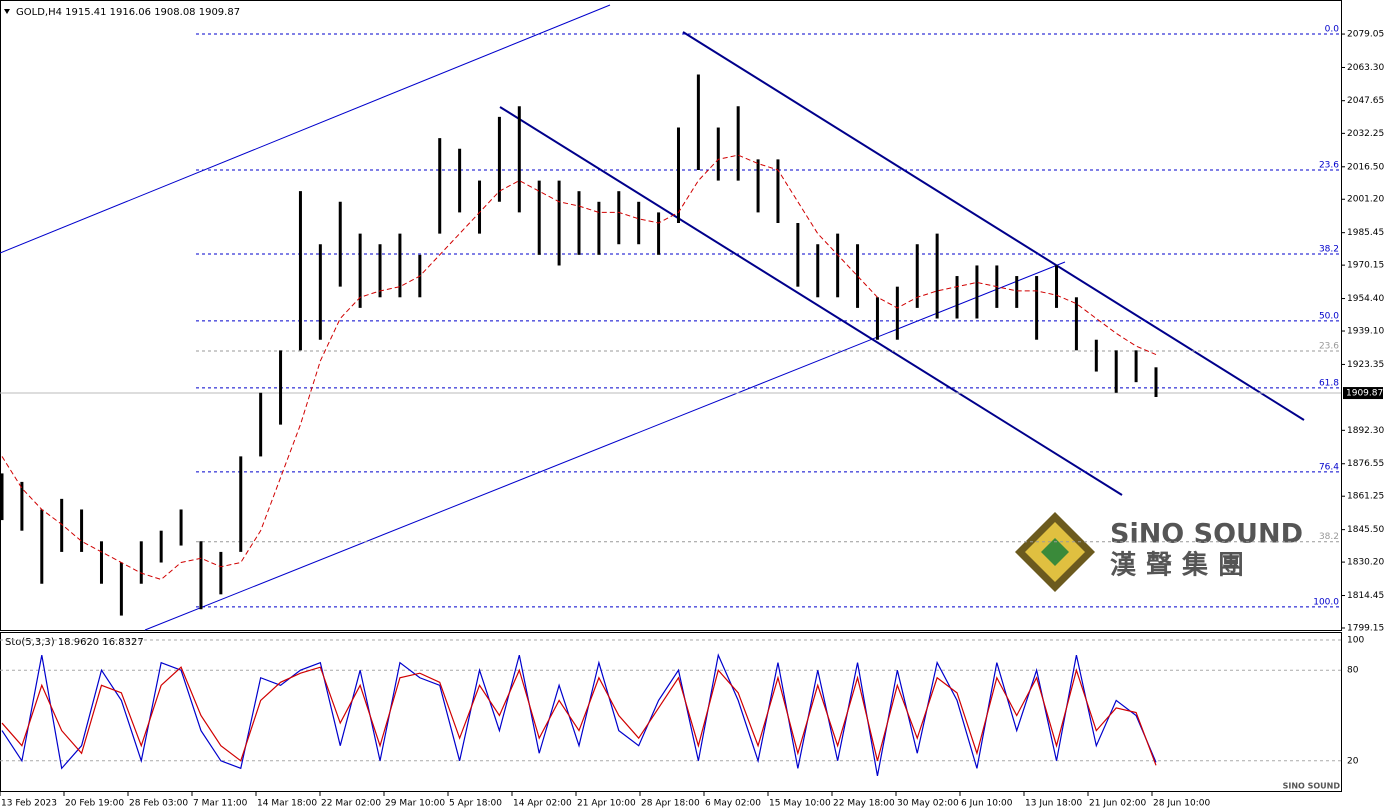  I want to click on x-tick-label: 29 Mar 10:00, so click(415, 804).